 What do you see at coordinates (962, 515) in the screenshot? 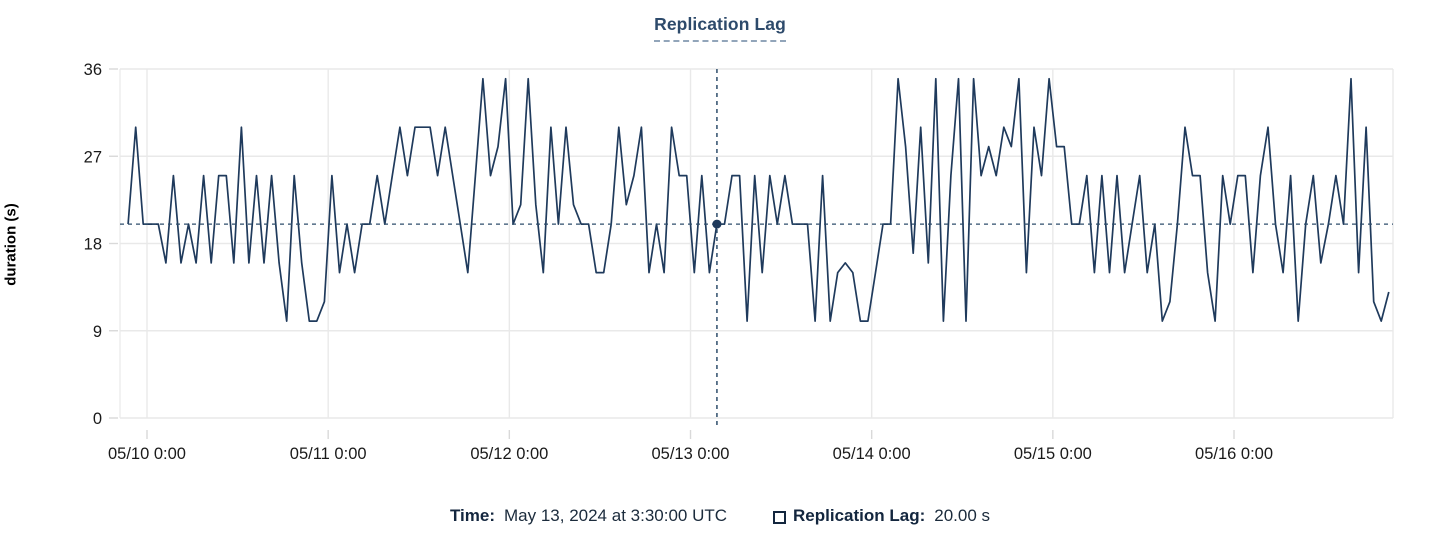
I see `series-legend-value: 20.00 s` at bounding box center [962, 515].